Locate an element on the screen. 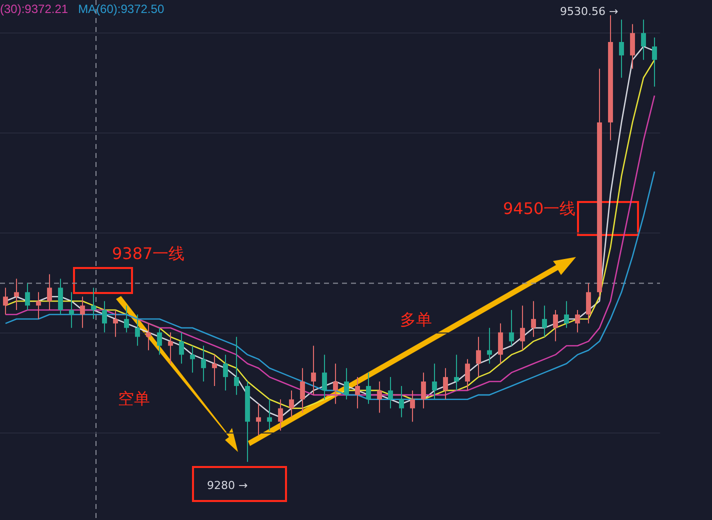  annotation: 9450一线 is located at coordinates (539, 209).